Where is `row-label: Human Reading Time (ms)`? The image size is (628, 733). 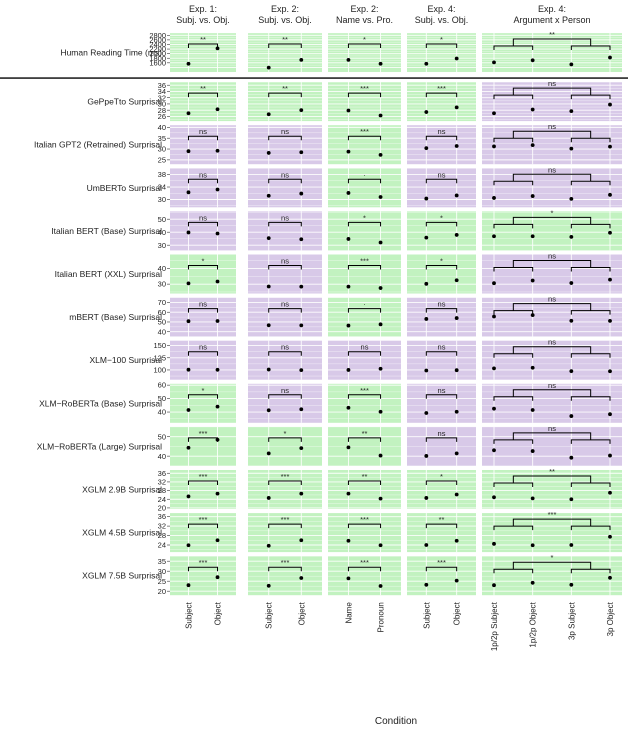
row-label: Human Reading Time (ms) is located at coordinates (111, 53).